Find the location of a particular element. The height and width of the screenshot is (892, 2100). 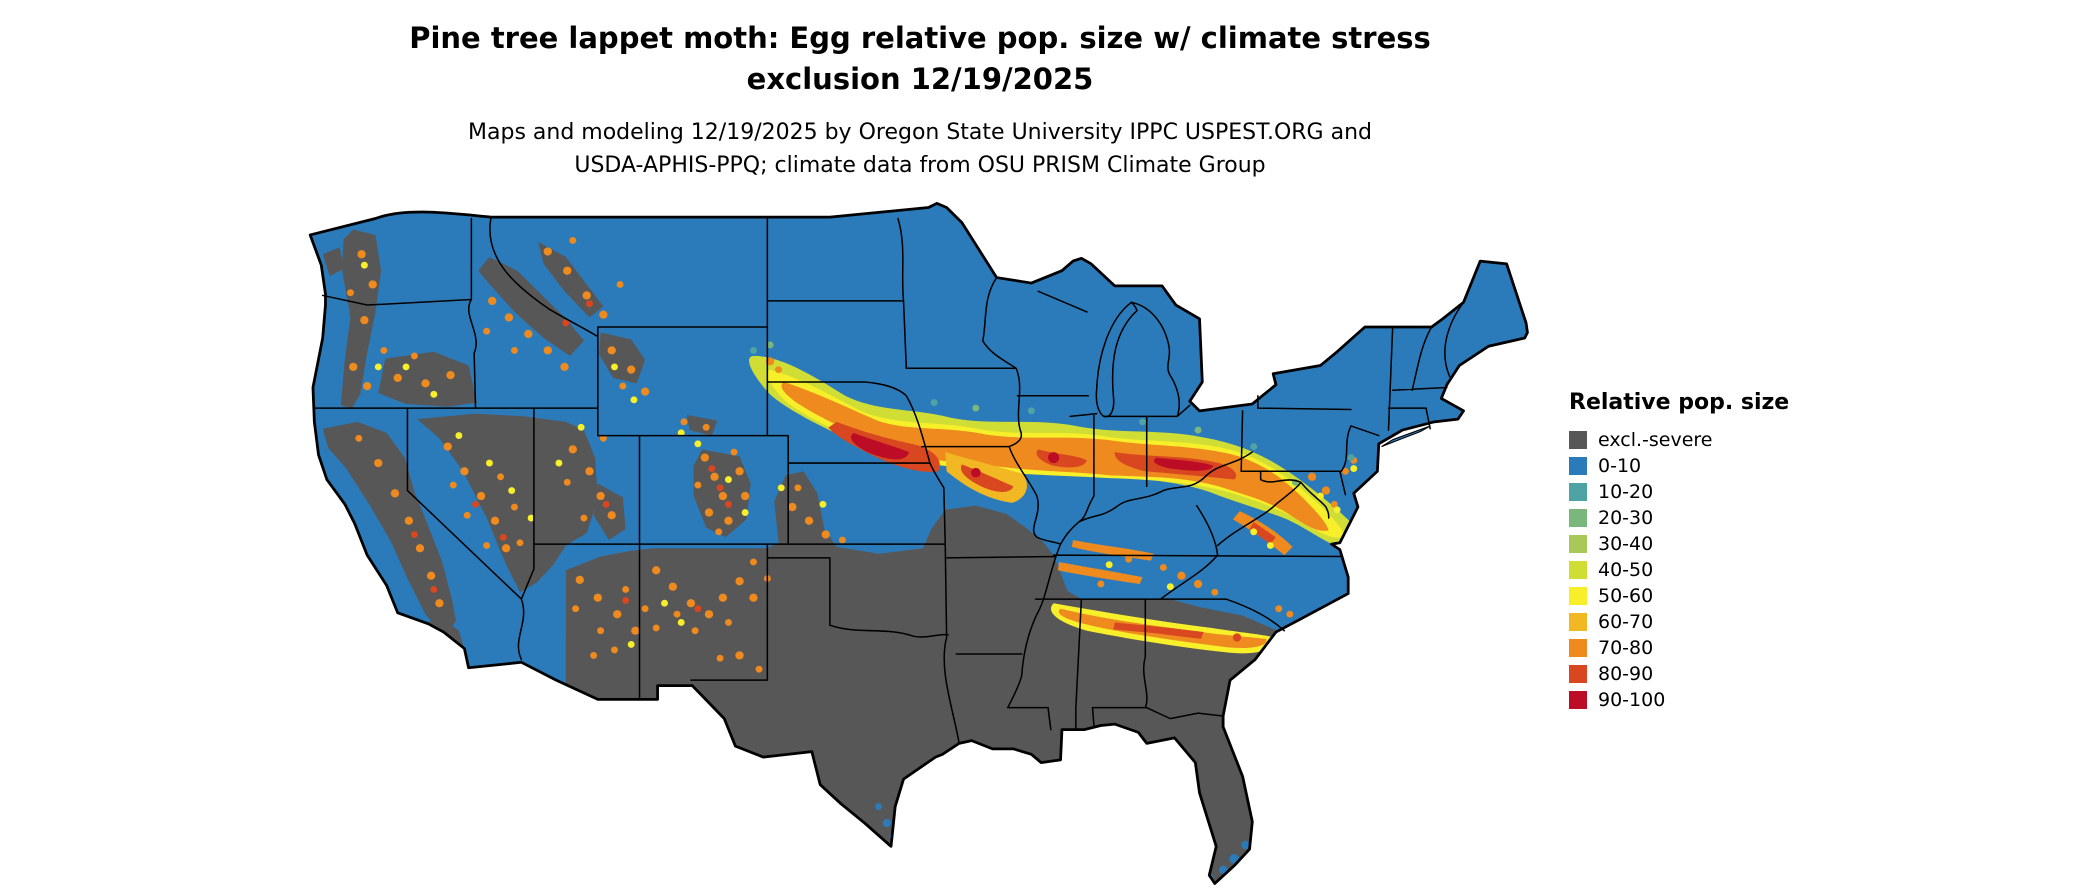

legend-row: excl.-severe is located at coordinates (1679, 440).